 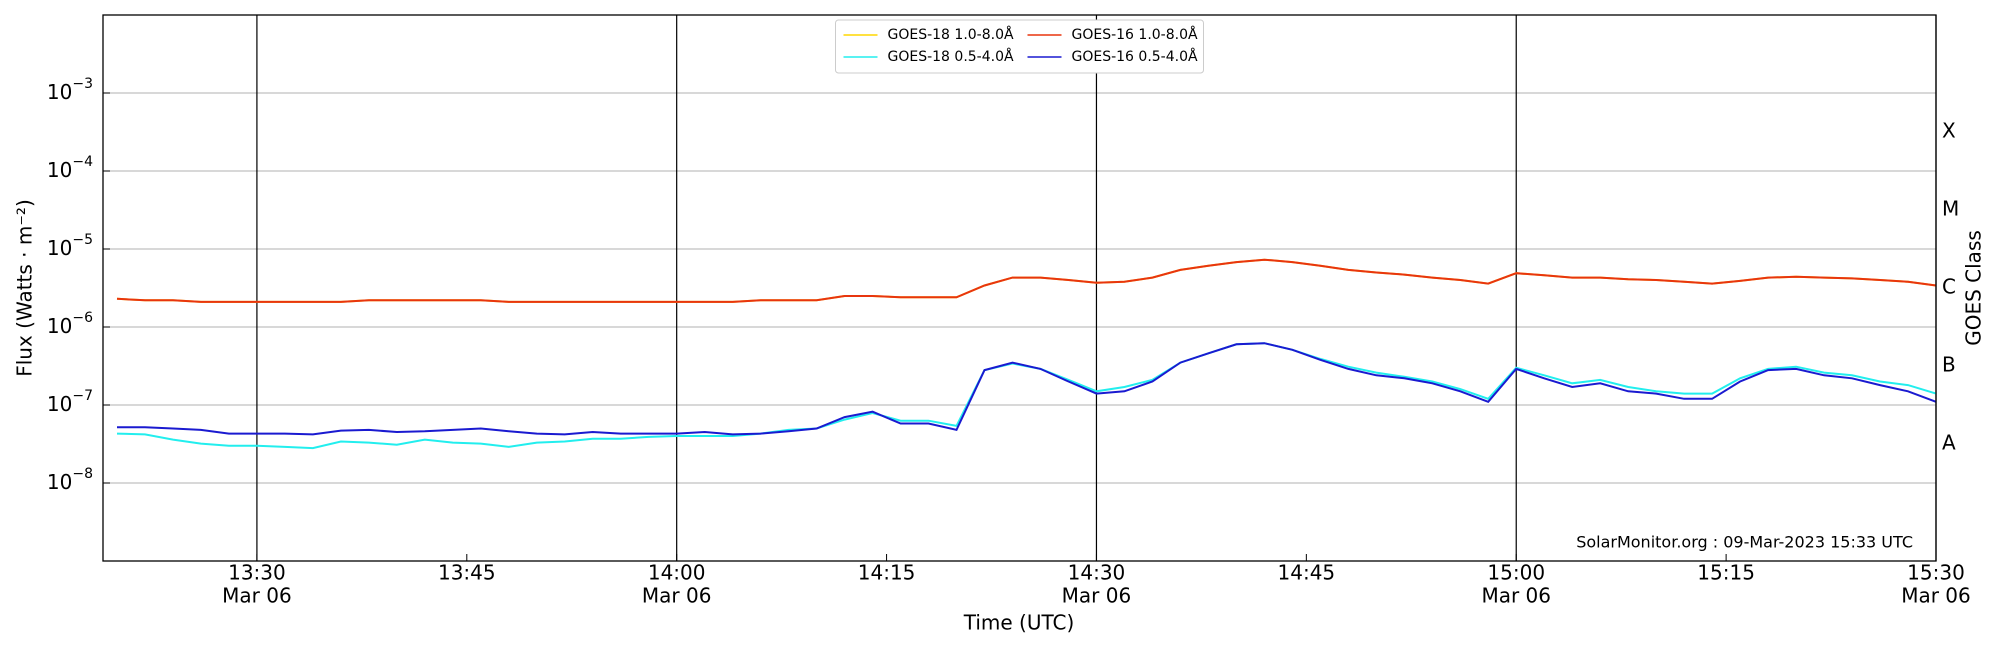 I want to click on x-tick-label: 14:45, so click(x=1307, y=573).